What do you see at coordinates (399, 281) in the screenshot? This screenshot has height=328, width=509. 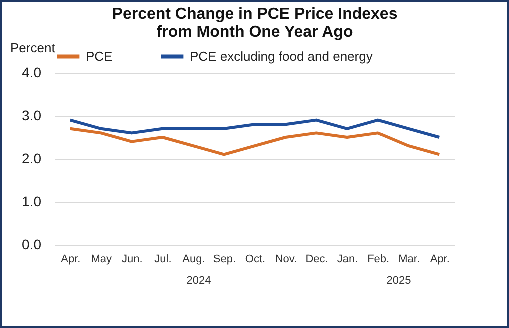 I see `text: 2025` at bounding box center [399, 281].